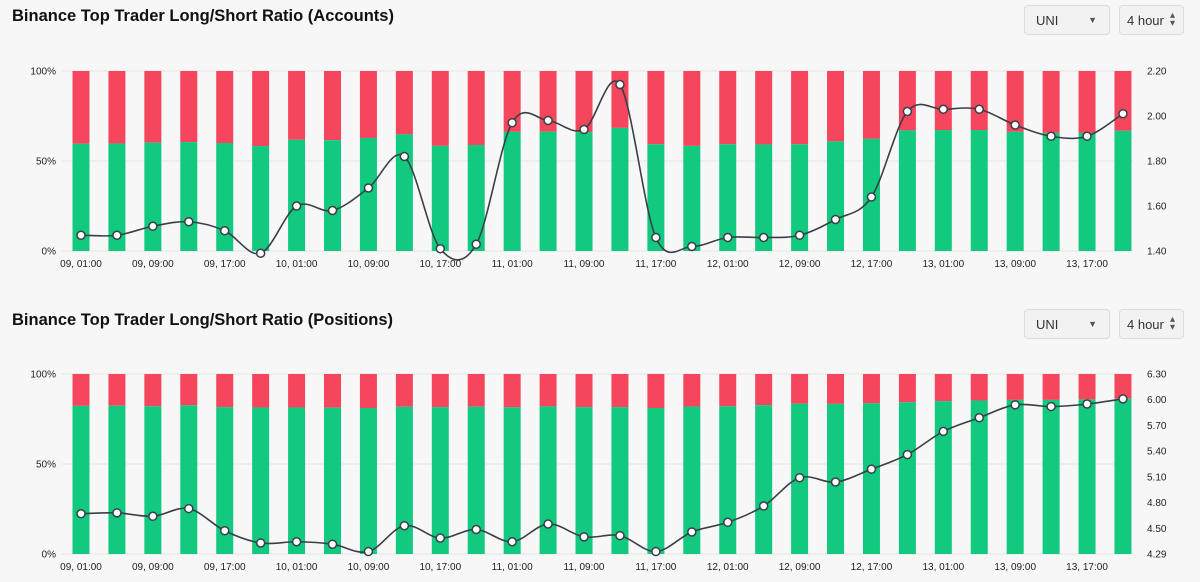 This screenshot has height=582, width=1200. What do you see at coordinates (800, 567) in the screenshot?
I see `x-axis-tick-label: 12, 09:00` at bounding box center [800, 567].